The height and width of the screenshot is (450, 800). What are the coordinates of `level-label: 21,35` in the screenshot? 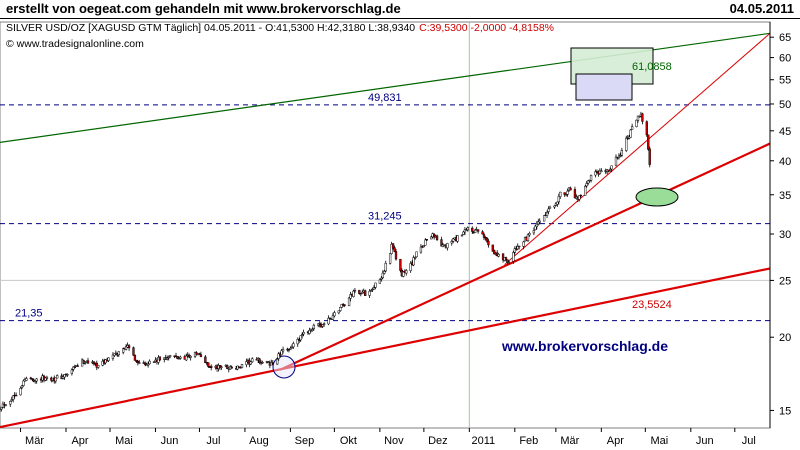 It's located at (29, 314).